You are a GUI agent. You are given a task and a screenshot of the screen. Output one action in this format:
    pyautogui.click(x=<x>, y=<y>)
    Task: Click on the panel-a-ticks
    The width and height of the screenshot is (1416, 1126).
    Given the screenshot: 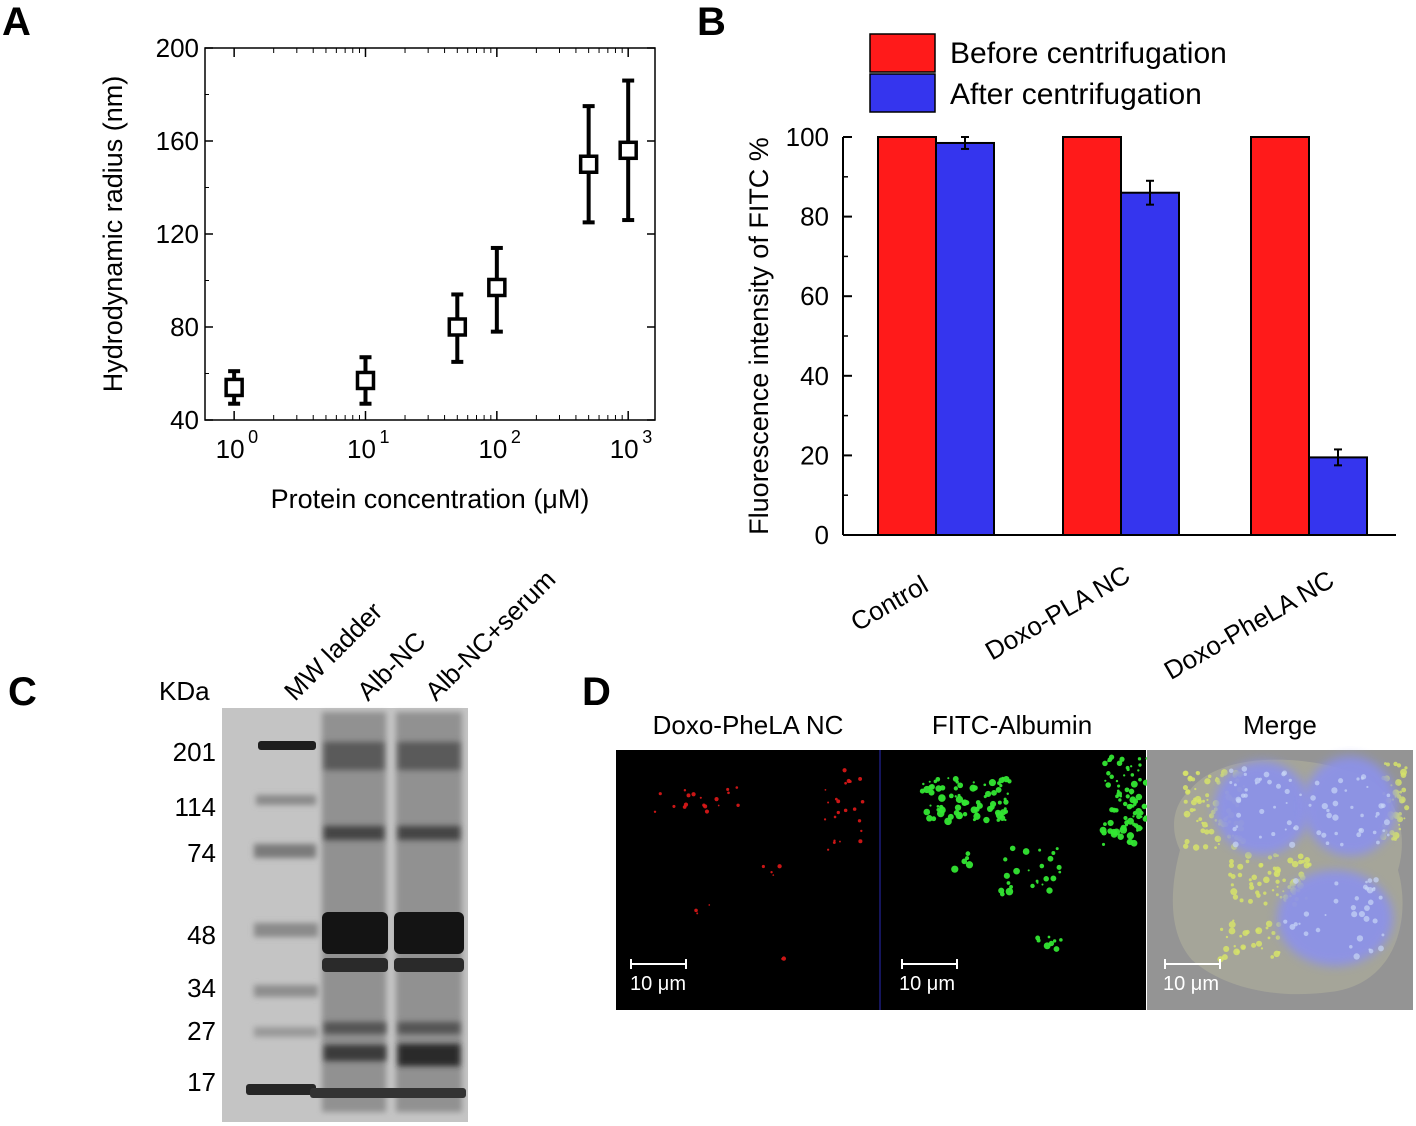 What is the action you would take?
    pyautogui.click(x=430, y=234)
    